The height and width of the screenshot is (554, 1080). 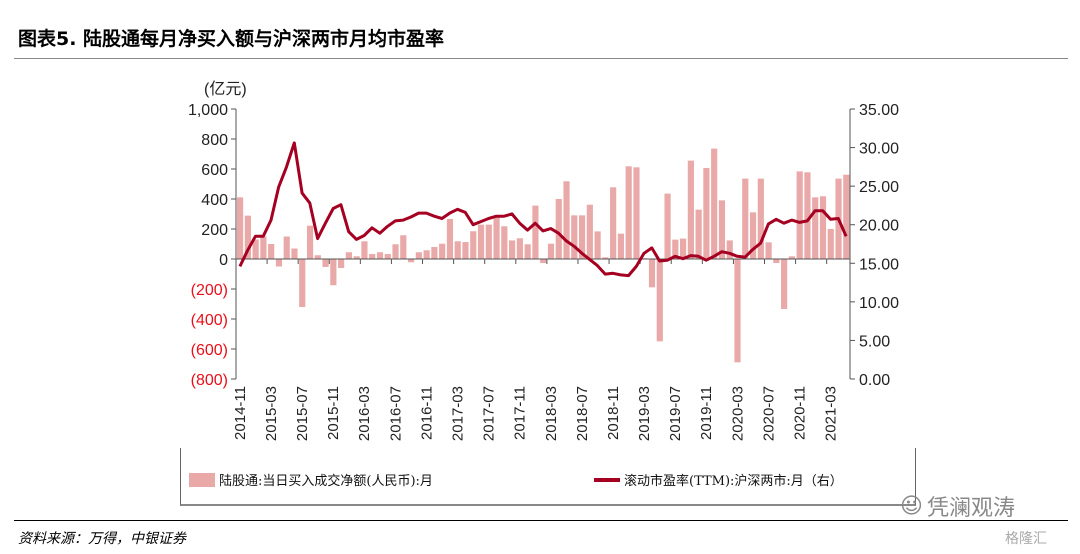 What do you see at coordinates (879, 187) in the screenshot?
I see `right-tick-label: 25.00` at bounding box center [879, 187].